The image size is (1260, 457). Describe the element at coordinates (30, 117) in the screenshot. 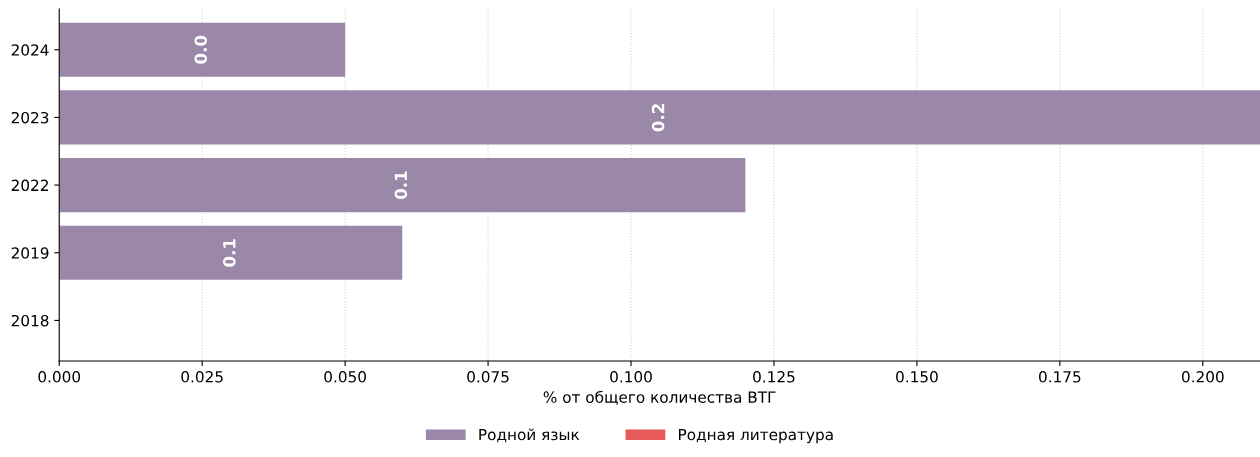

I see `y-tick-label: 2023` at that location.